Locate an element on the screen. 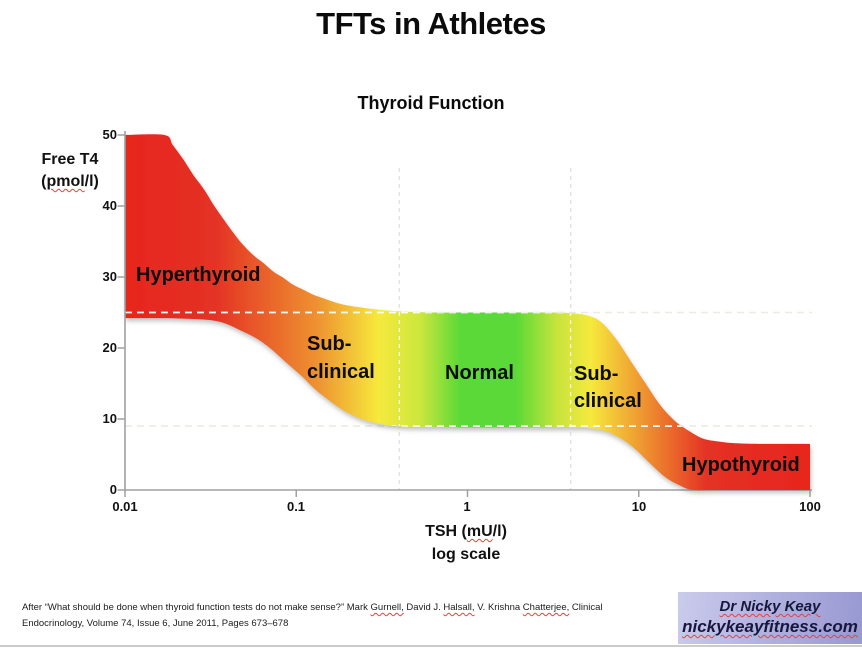  x-tick-label: 0.01 is located at coordinates (125, 506).